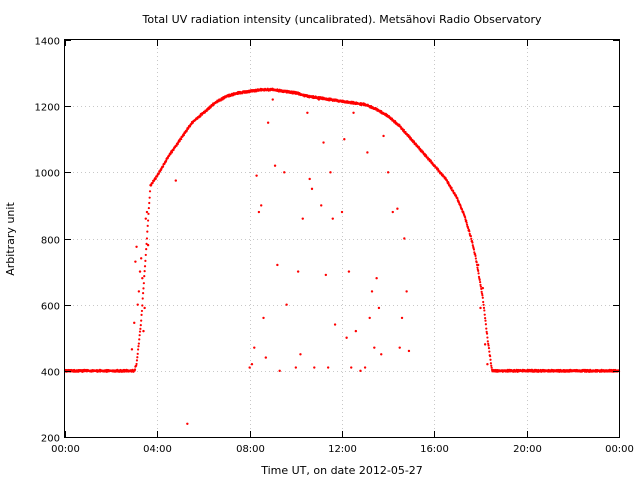  What do you see at coordinates (50, 439) in the screenshot?
I see `y-tick-label: 200` at bounding box center [50, 439].